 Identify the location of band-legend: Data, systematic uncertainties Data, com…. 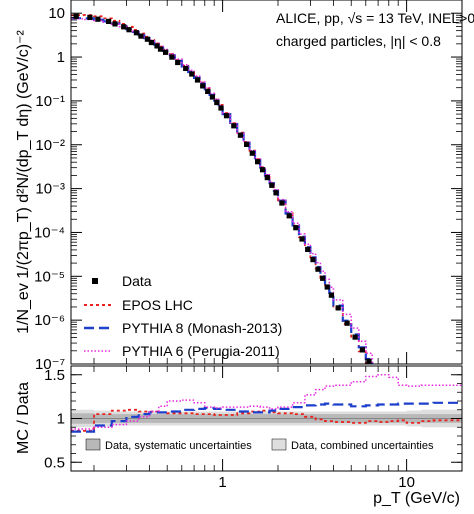
(259, 445).